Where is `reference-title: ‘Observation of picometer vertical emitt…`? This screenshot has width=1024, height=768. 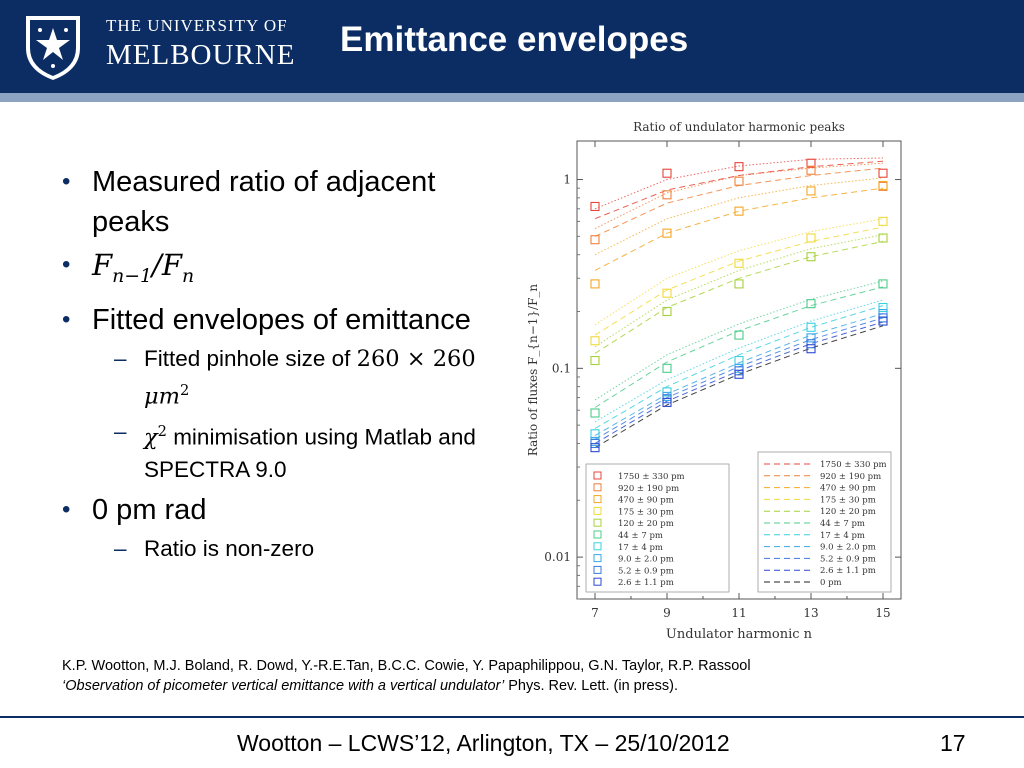
reference-title: ‘Observation of picometer vertical emitt… is located at coordinates (283, 686).